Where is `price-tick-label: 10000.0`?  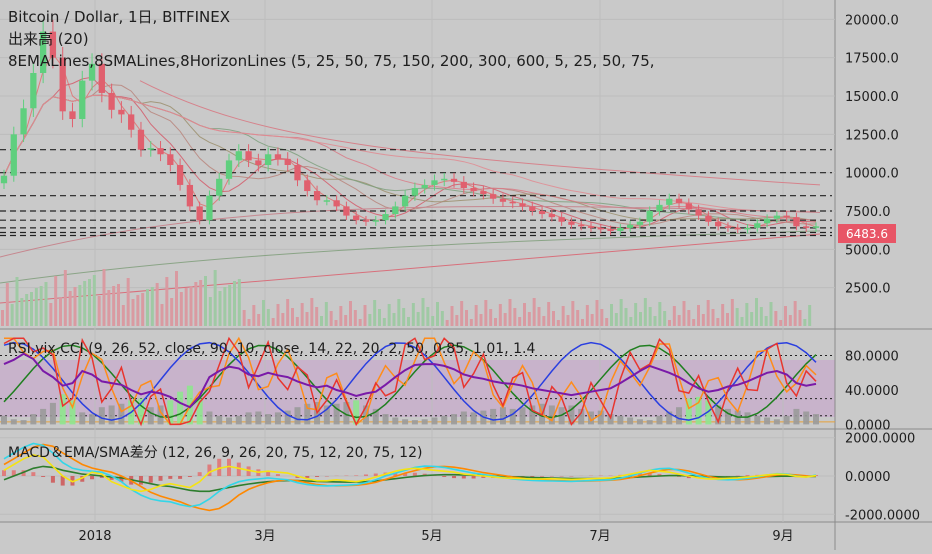 price-tick-label: 10000.0 is located at coordinates (872, 174).